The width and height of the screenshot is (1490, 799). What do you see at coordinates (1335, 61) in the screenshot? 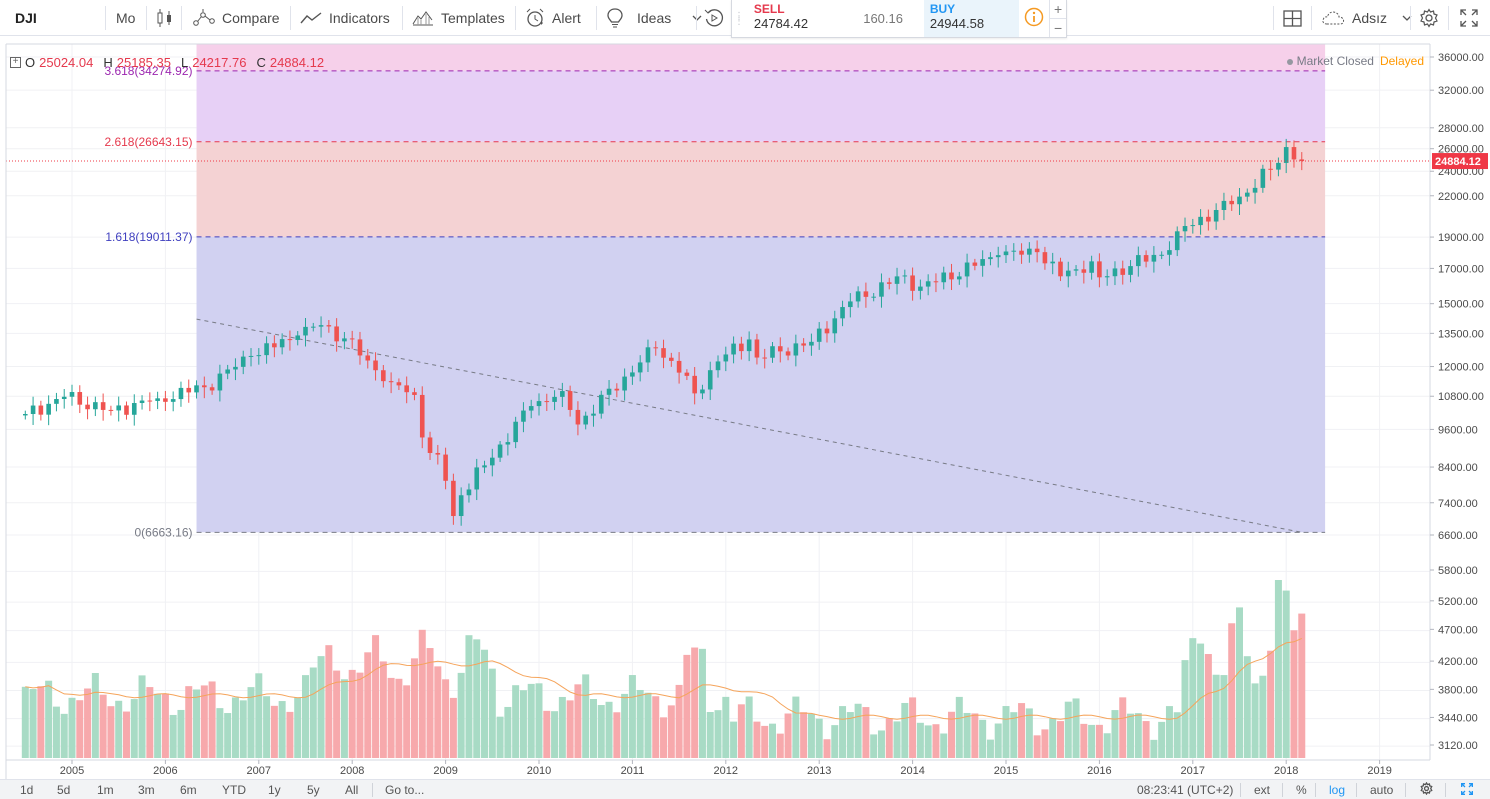
I see `market-status-text: Market Closed` at bounding box center [1335, 61].